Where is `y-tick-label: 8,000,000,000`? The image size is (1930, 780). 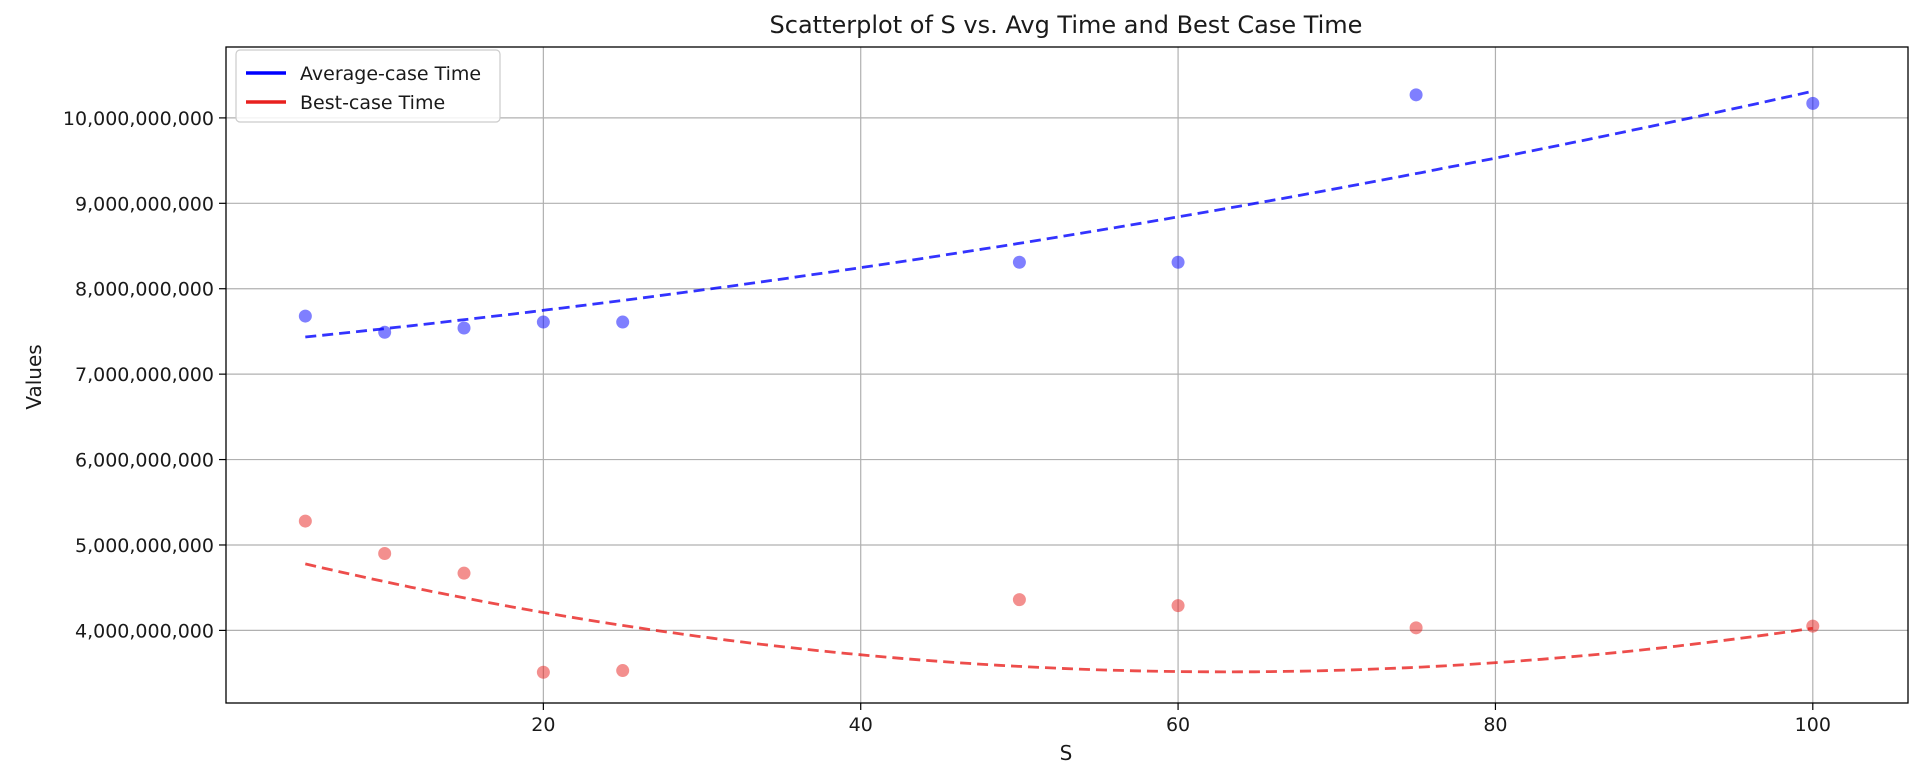
y-tick-label: 8,000,000,000 is located at coordinates (144, 290).